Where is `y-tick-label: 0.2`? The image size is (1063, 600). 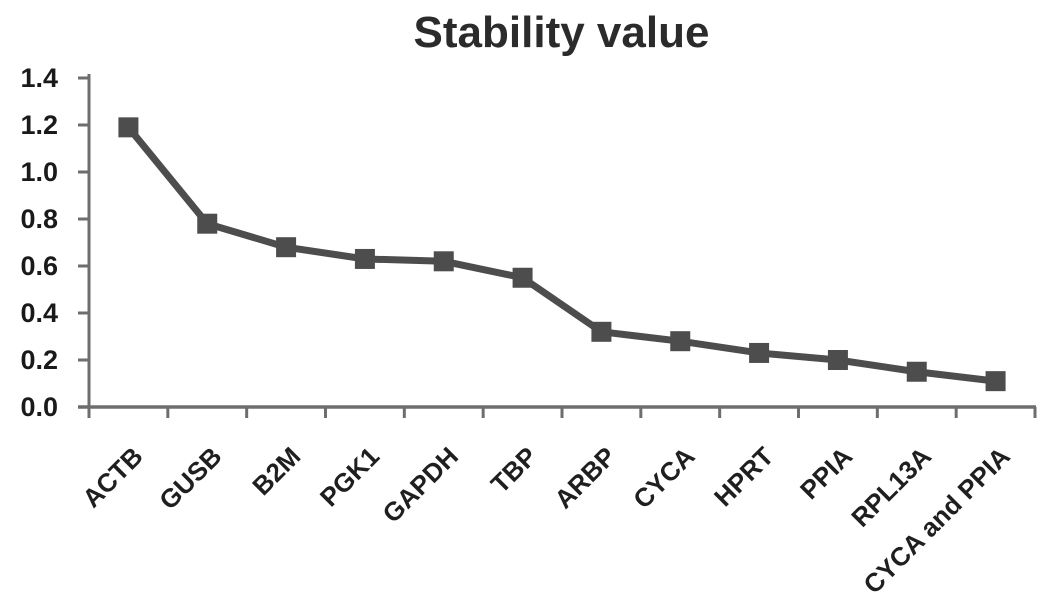
y-tick-label: 0.2 is located at coordinates (39, 360).